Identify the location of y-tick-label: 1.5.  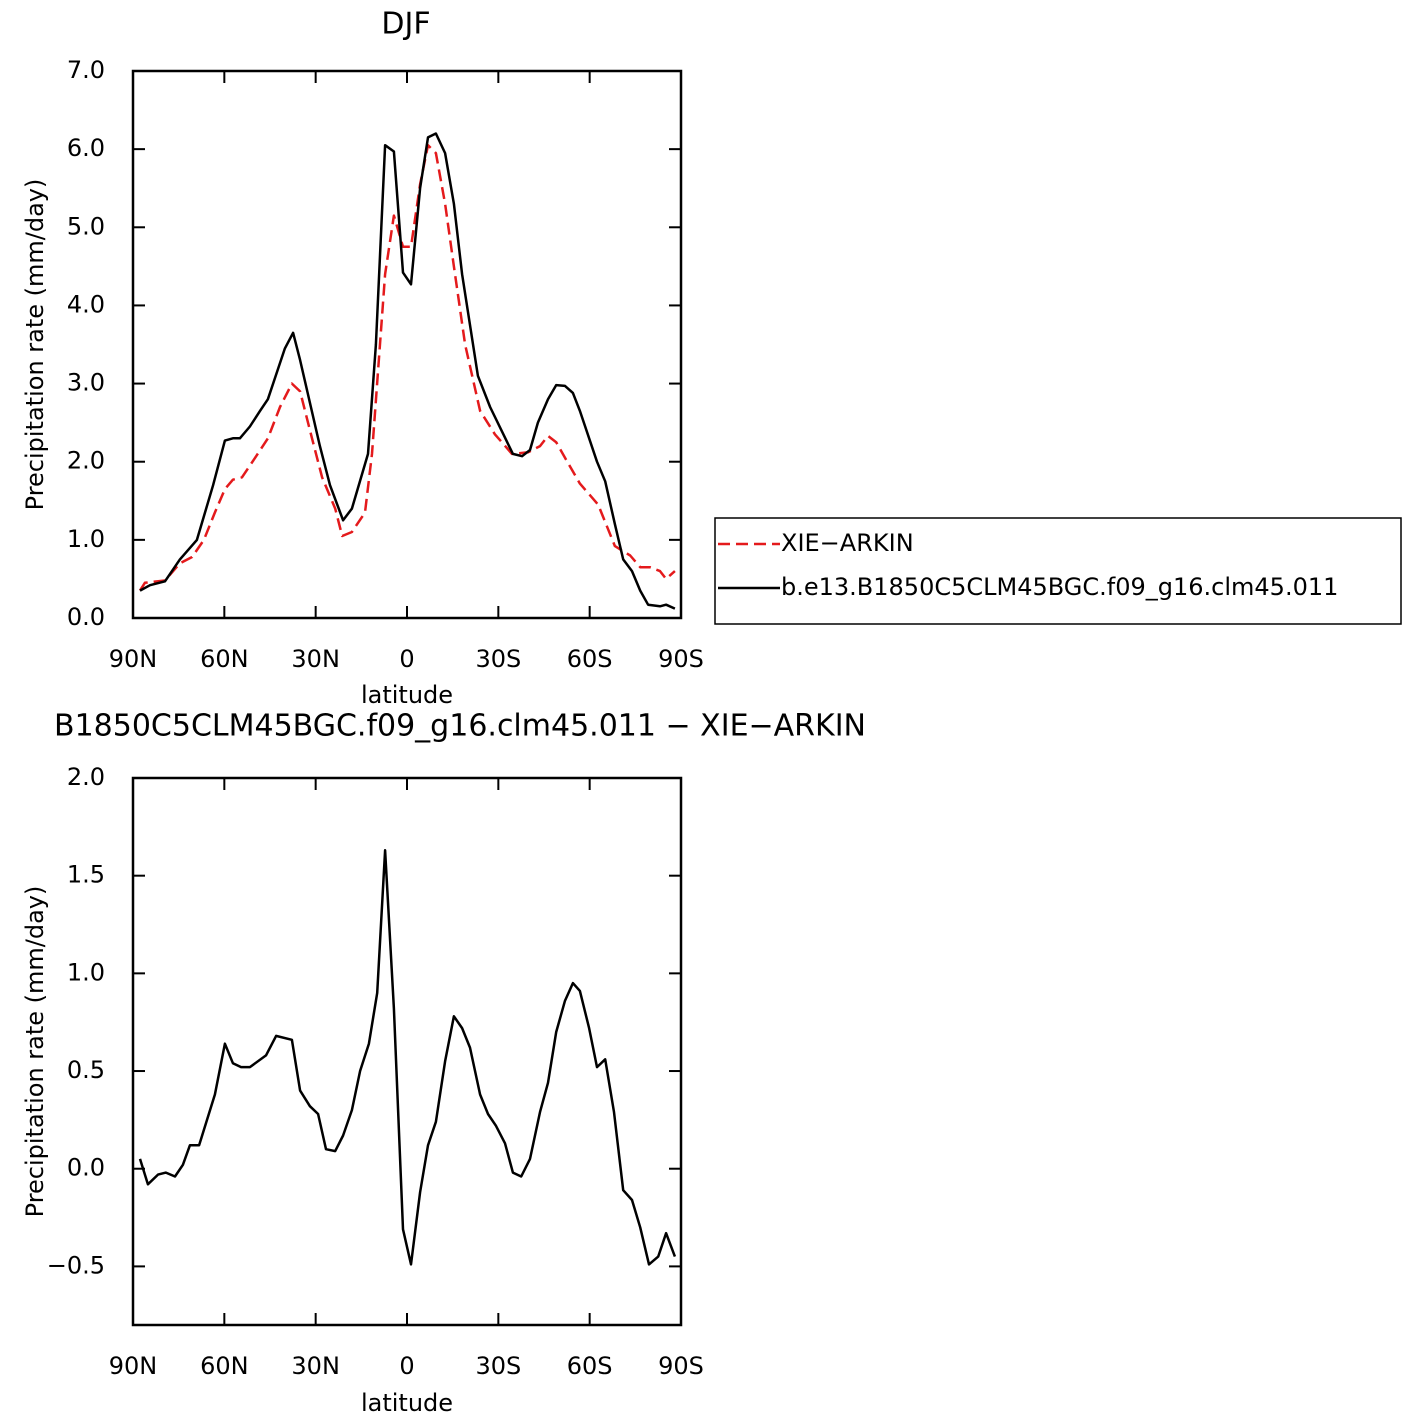
(86, 875).